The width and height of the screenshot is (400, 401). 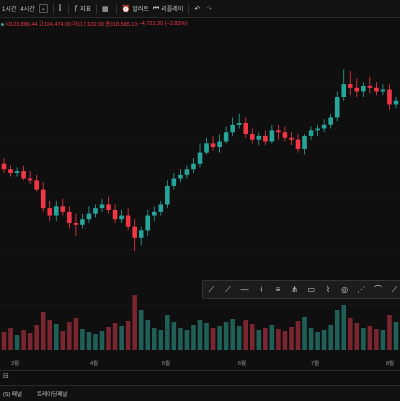 I want to click on layout-button: ▦, so click(x=106, y=8).